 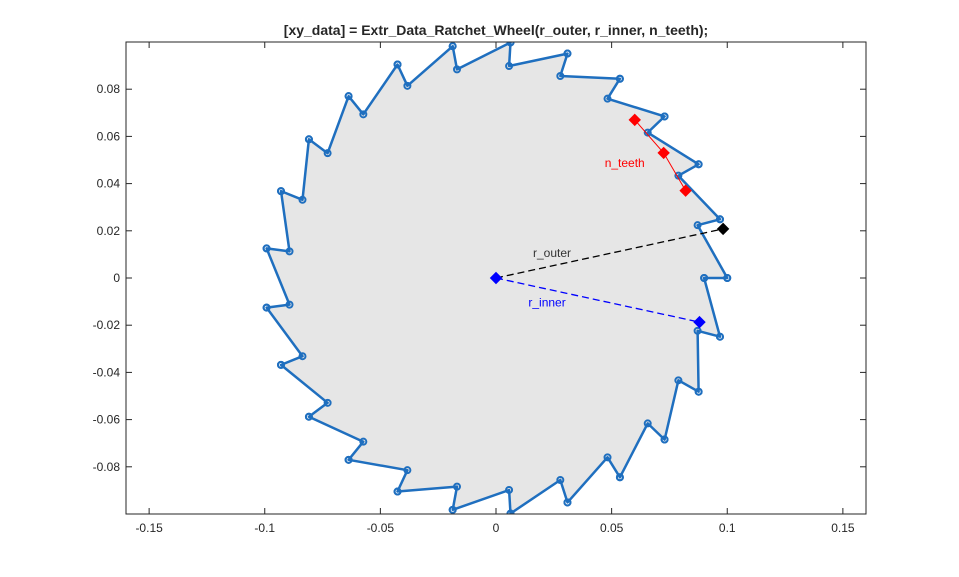 I want to click on r-inner-line, so click(x=597, y=300).